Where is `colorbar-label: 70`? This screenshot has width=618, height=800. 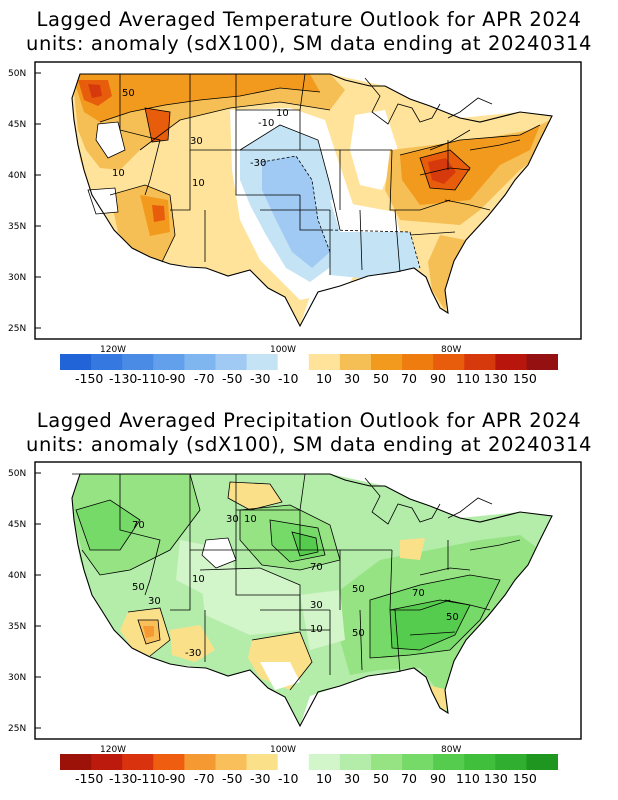
colorbar-label: 70 is located at coordinates (409, 778).